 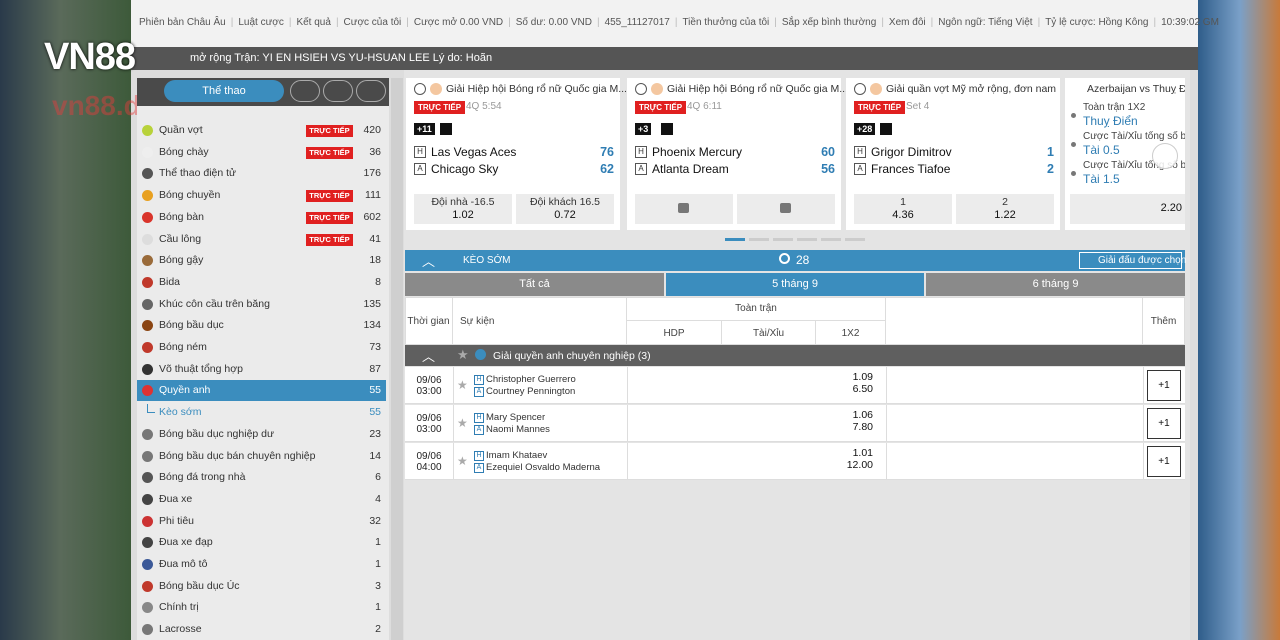 What do you see at coordinates (1114, 107) in the screenshot?
I see `market: Toàn trận 1X2` at bounding box center [1114, 107].